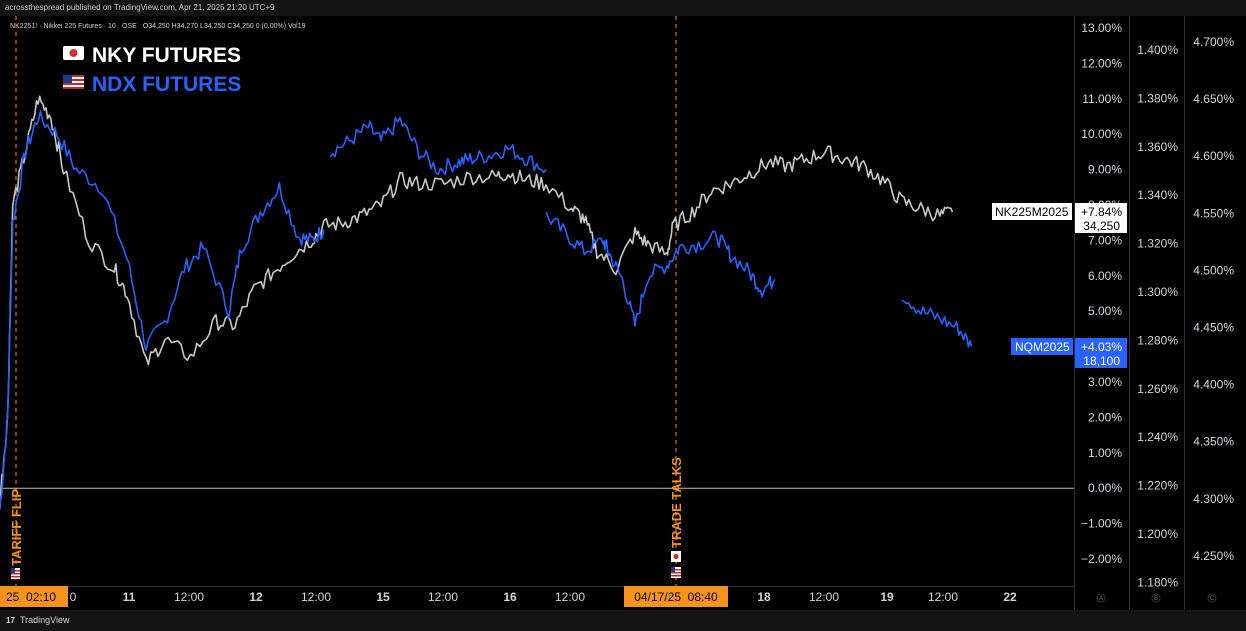  I want to click on x-tick-label: 11, so click(129, 597).